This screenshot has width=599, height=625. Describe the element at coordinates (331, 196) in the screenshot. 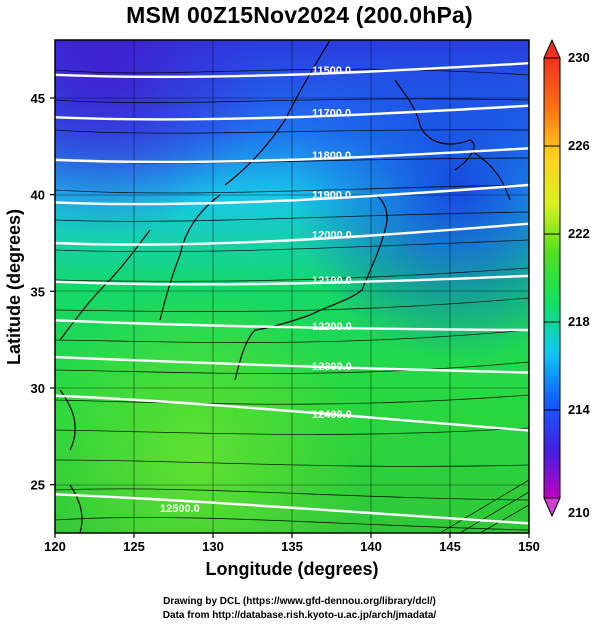

I see `contour-label: 11900.0` at that location.